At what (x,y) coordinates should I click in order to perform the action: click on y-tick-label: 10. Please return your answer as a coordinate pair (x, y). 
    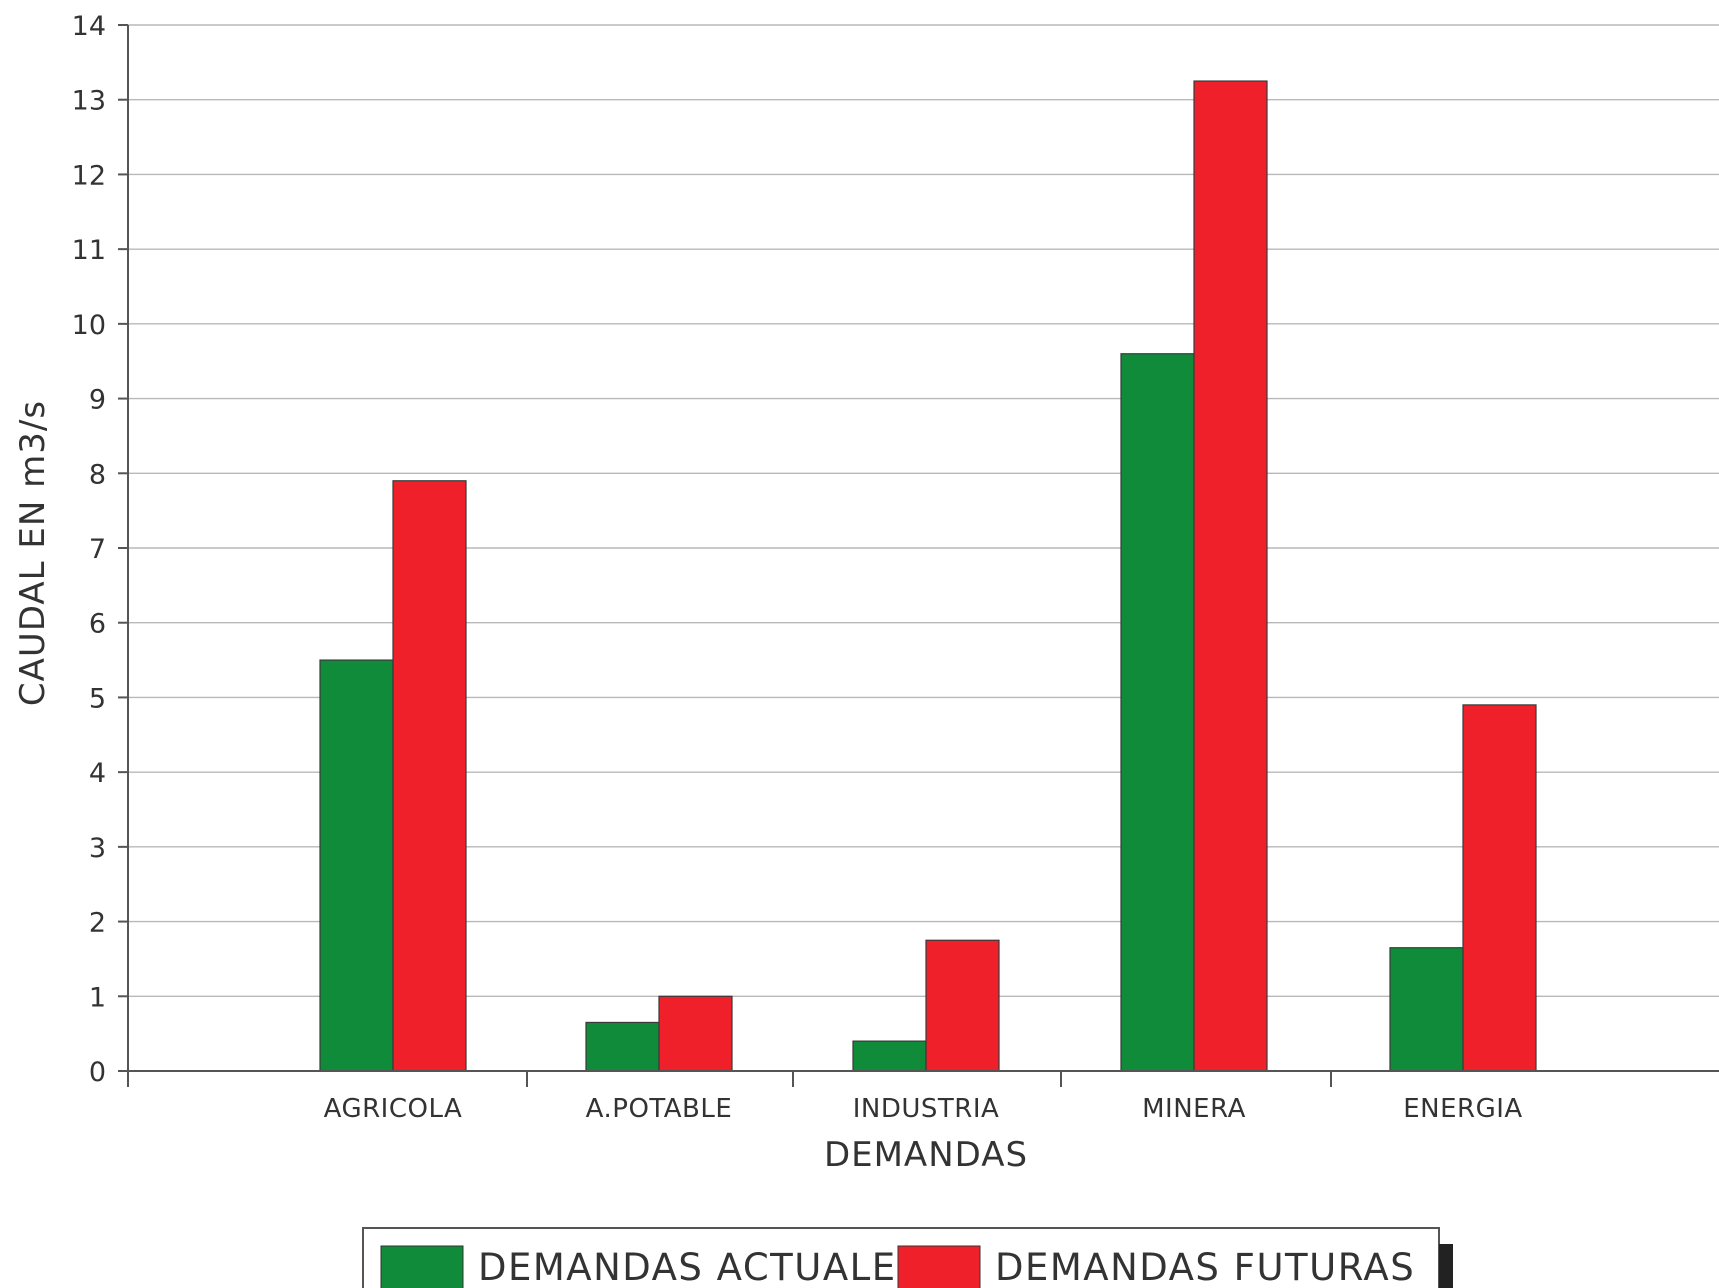
    Looking at the image, I should click on (89, 325).